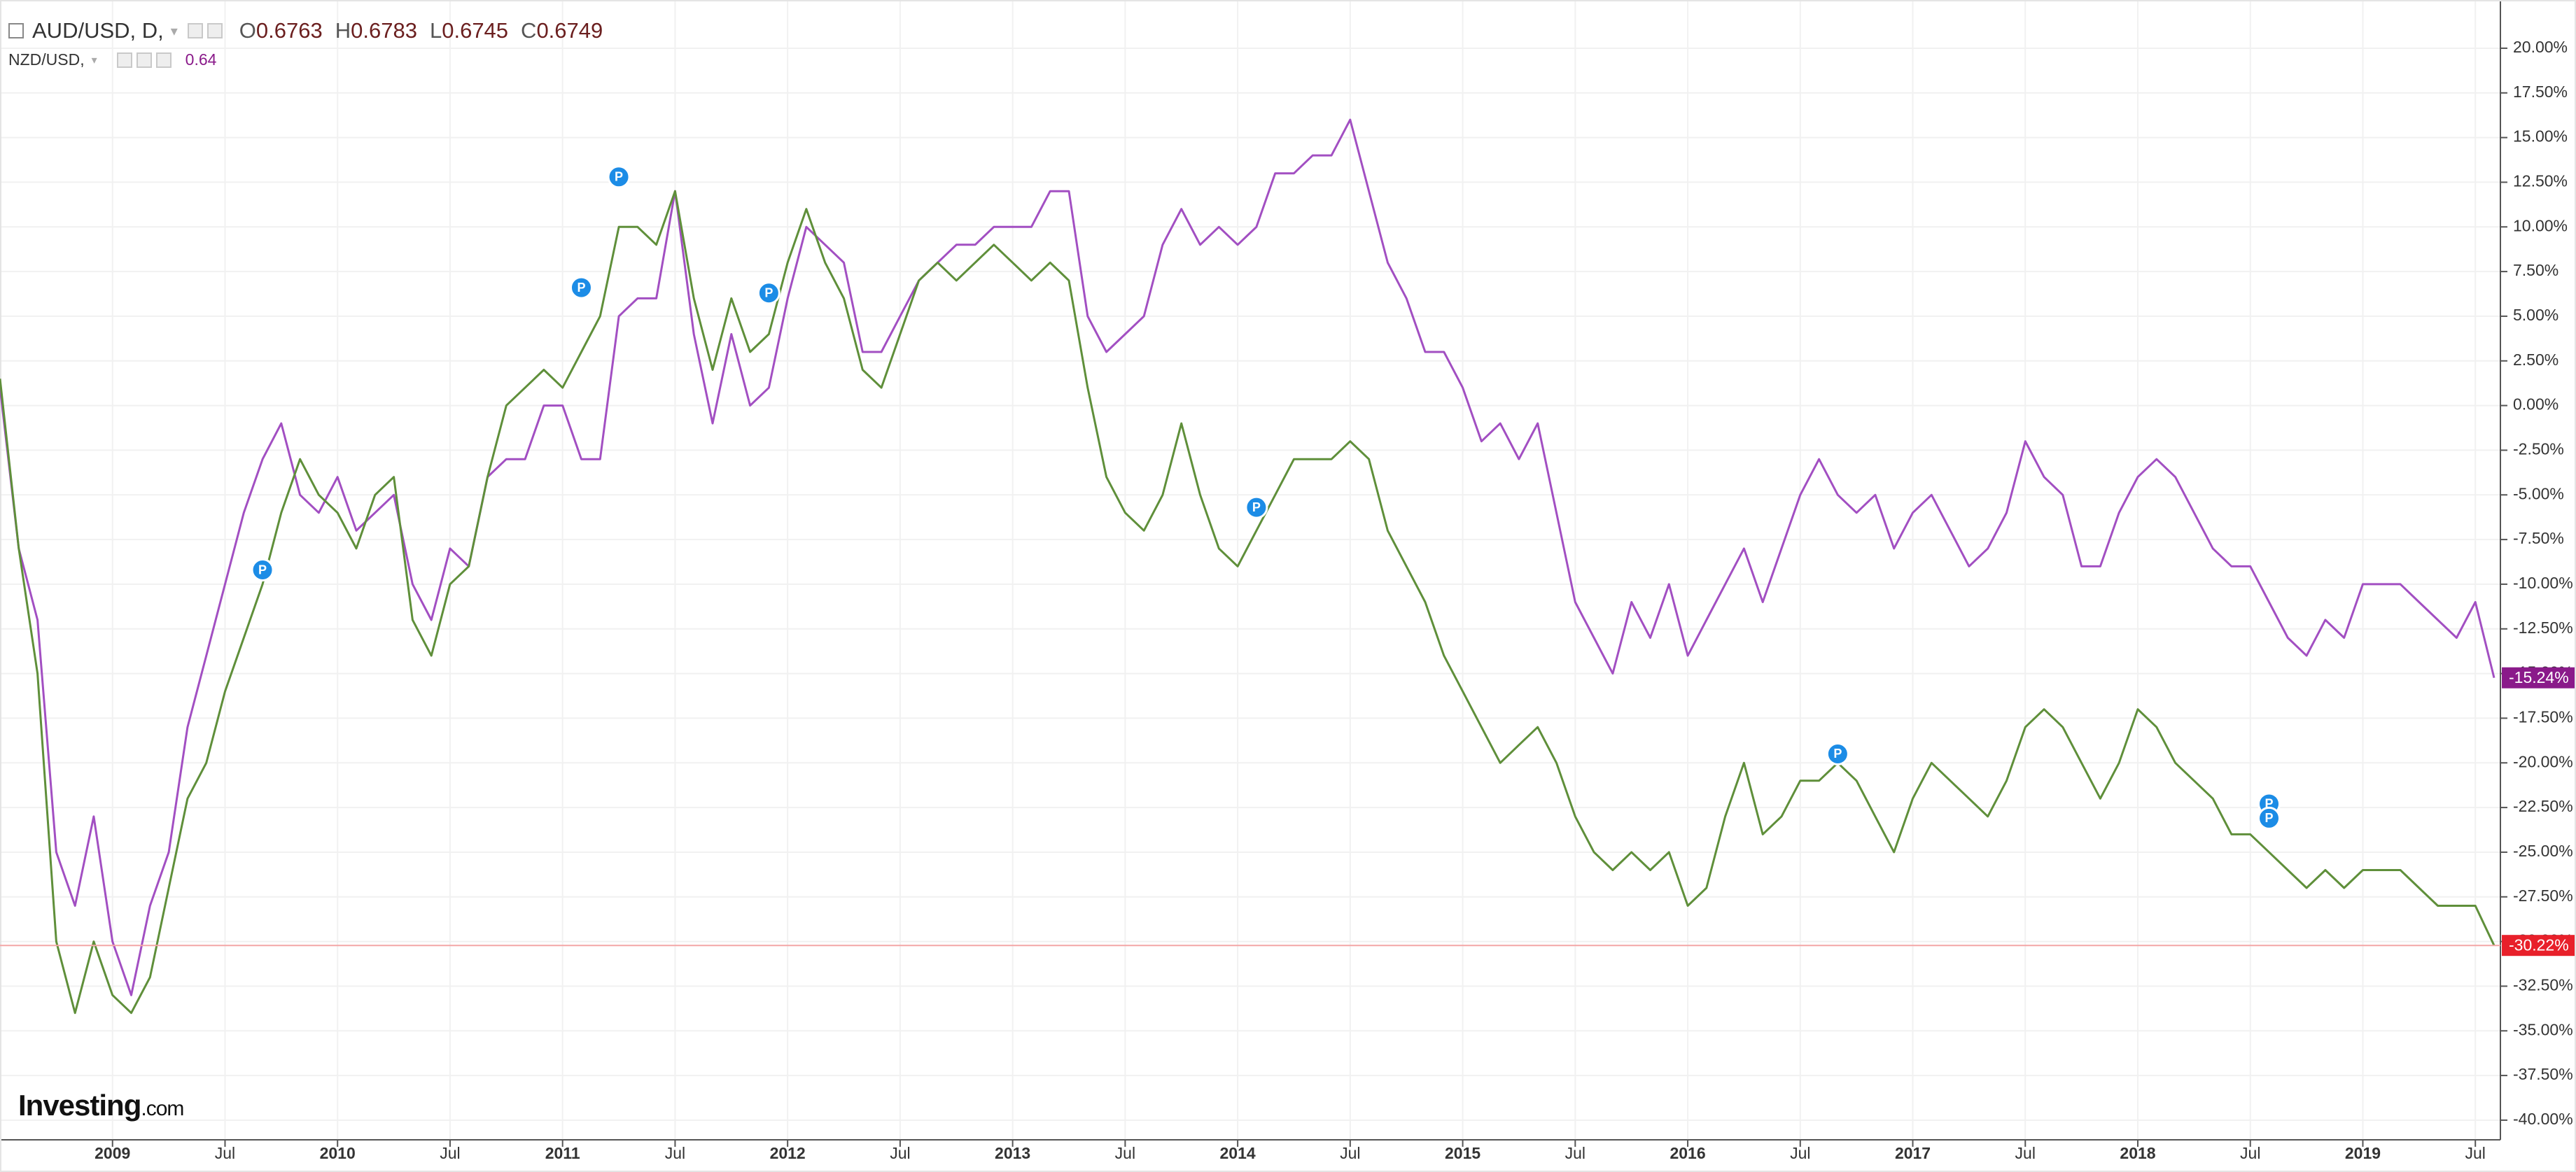 Image resolution: width=2576 pixels, height=1172 pixels. I want to click on symbol-title: AUD/USD, D,, so click(98, 30).